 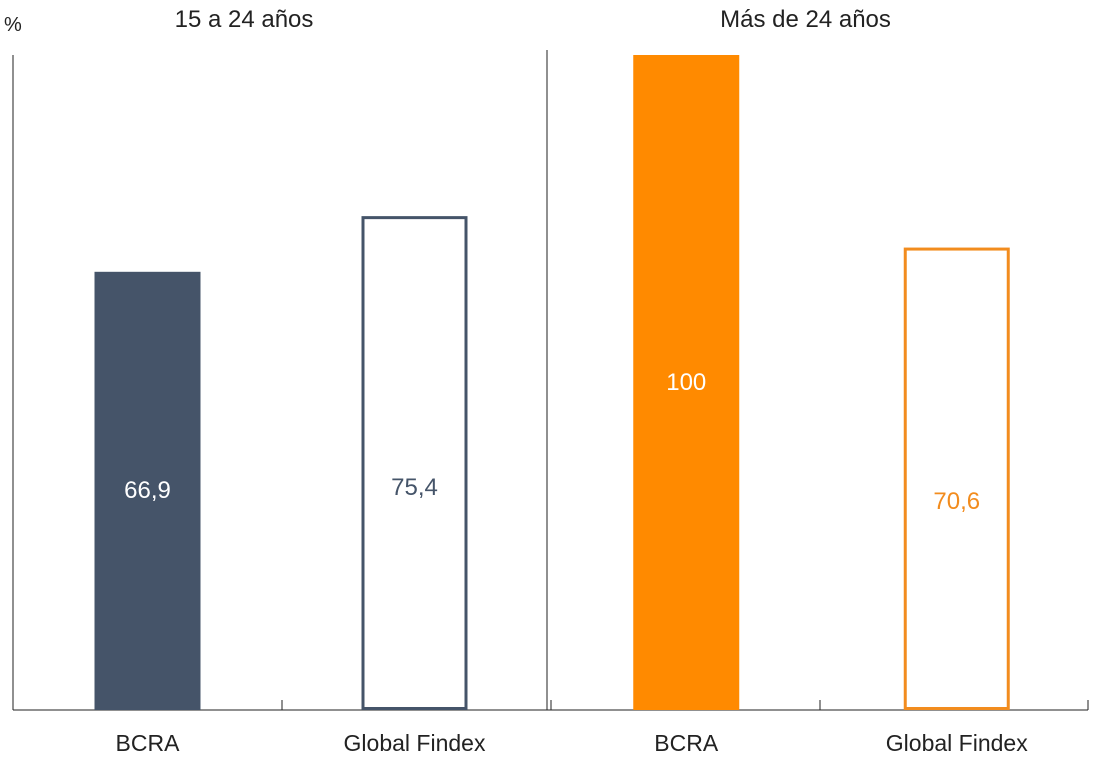 I want to click on panel-title: 15 a 24 años, so click(x=244, y=19).